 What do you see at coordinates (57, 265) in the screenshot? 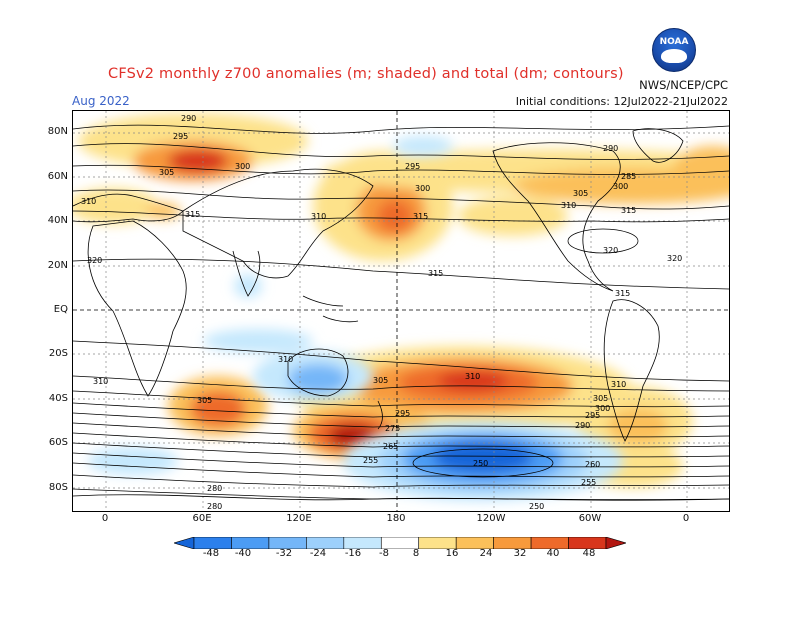
I see `lat-label: 20N` at bounding box center [57, 265].